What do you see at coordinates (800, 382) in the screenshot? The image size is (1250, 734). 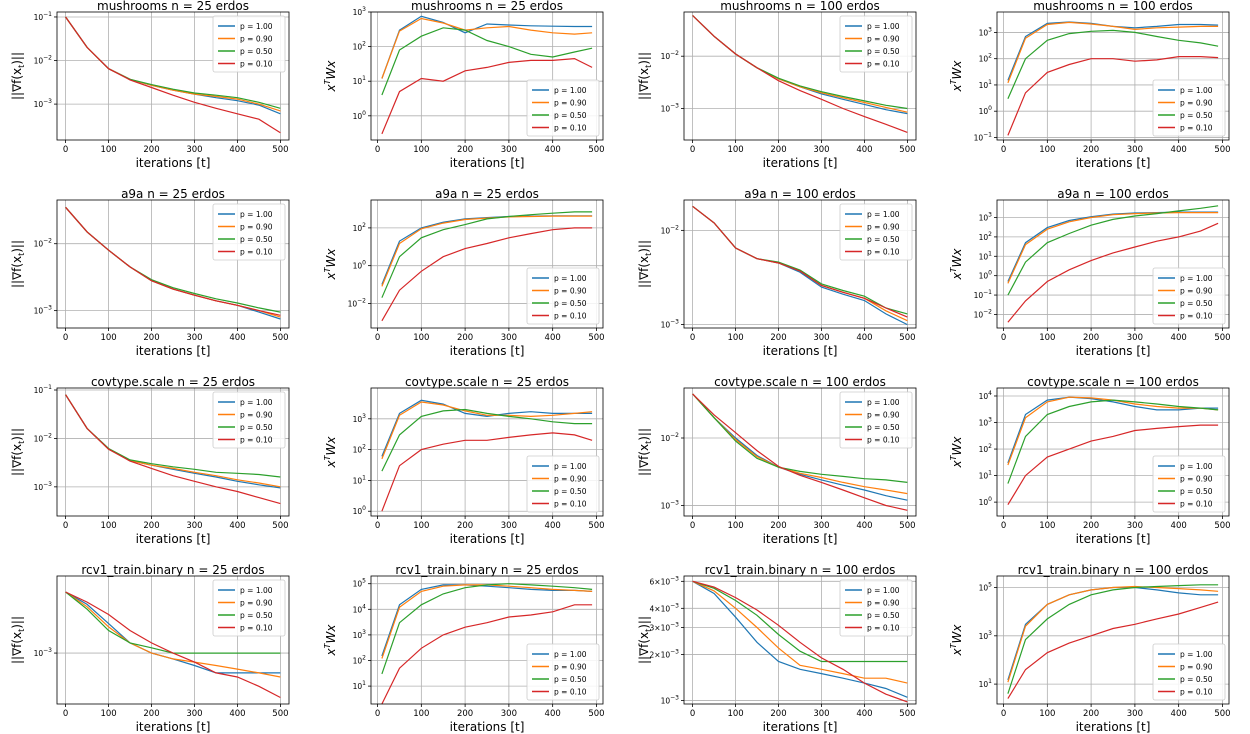 I see `subplot-title: covtype.scale n = 100 erdos` at bounding box center [800, 382].